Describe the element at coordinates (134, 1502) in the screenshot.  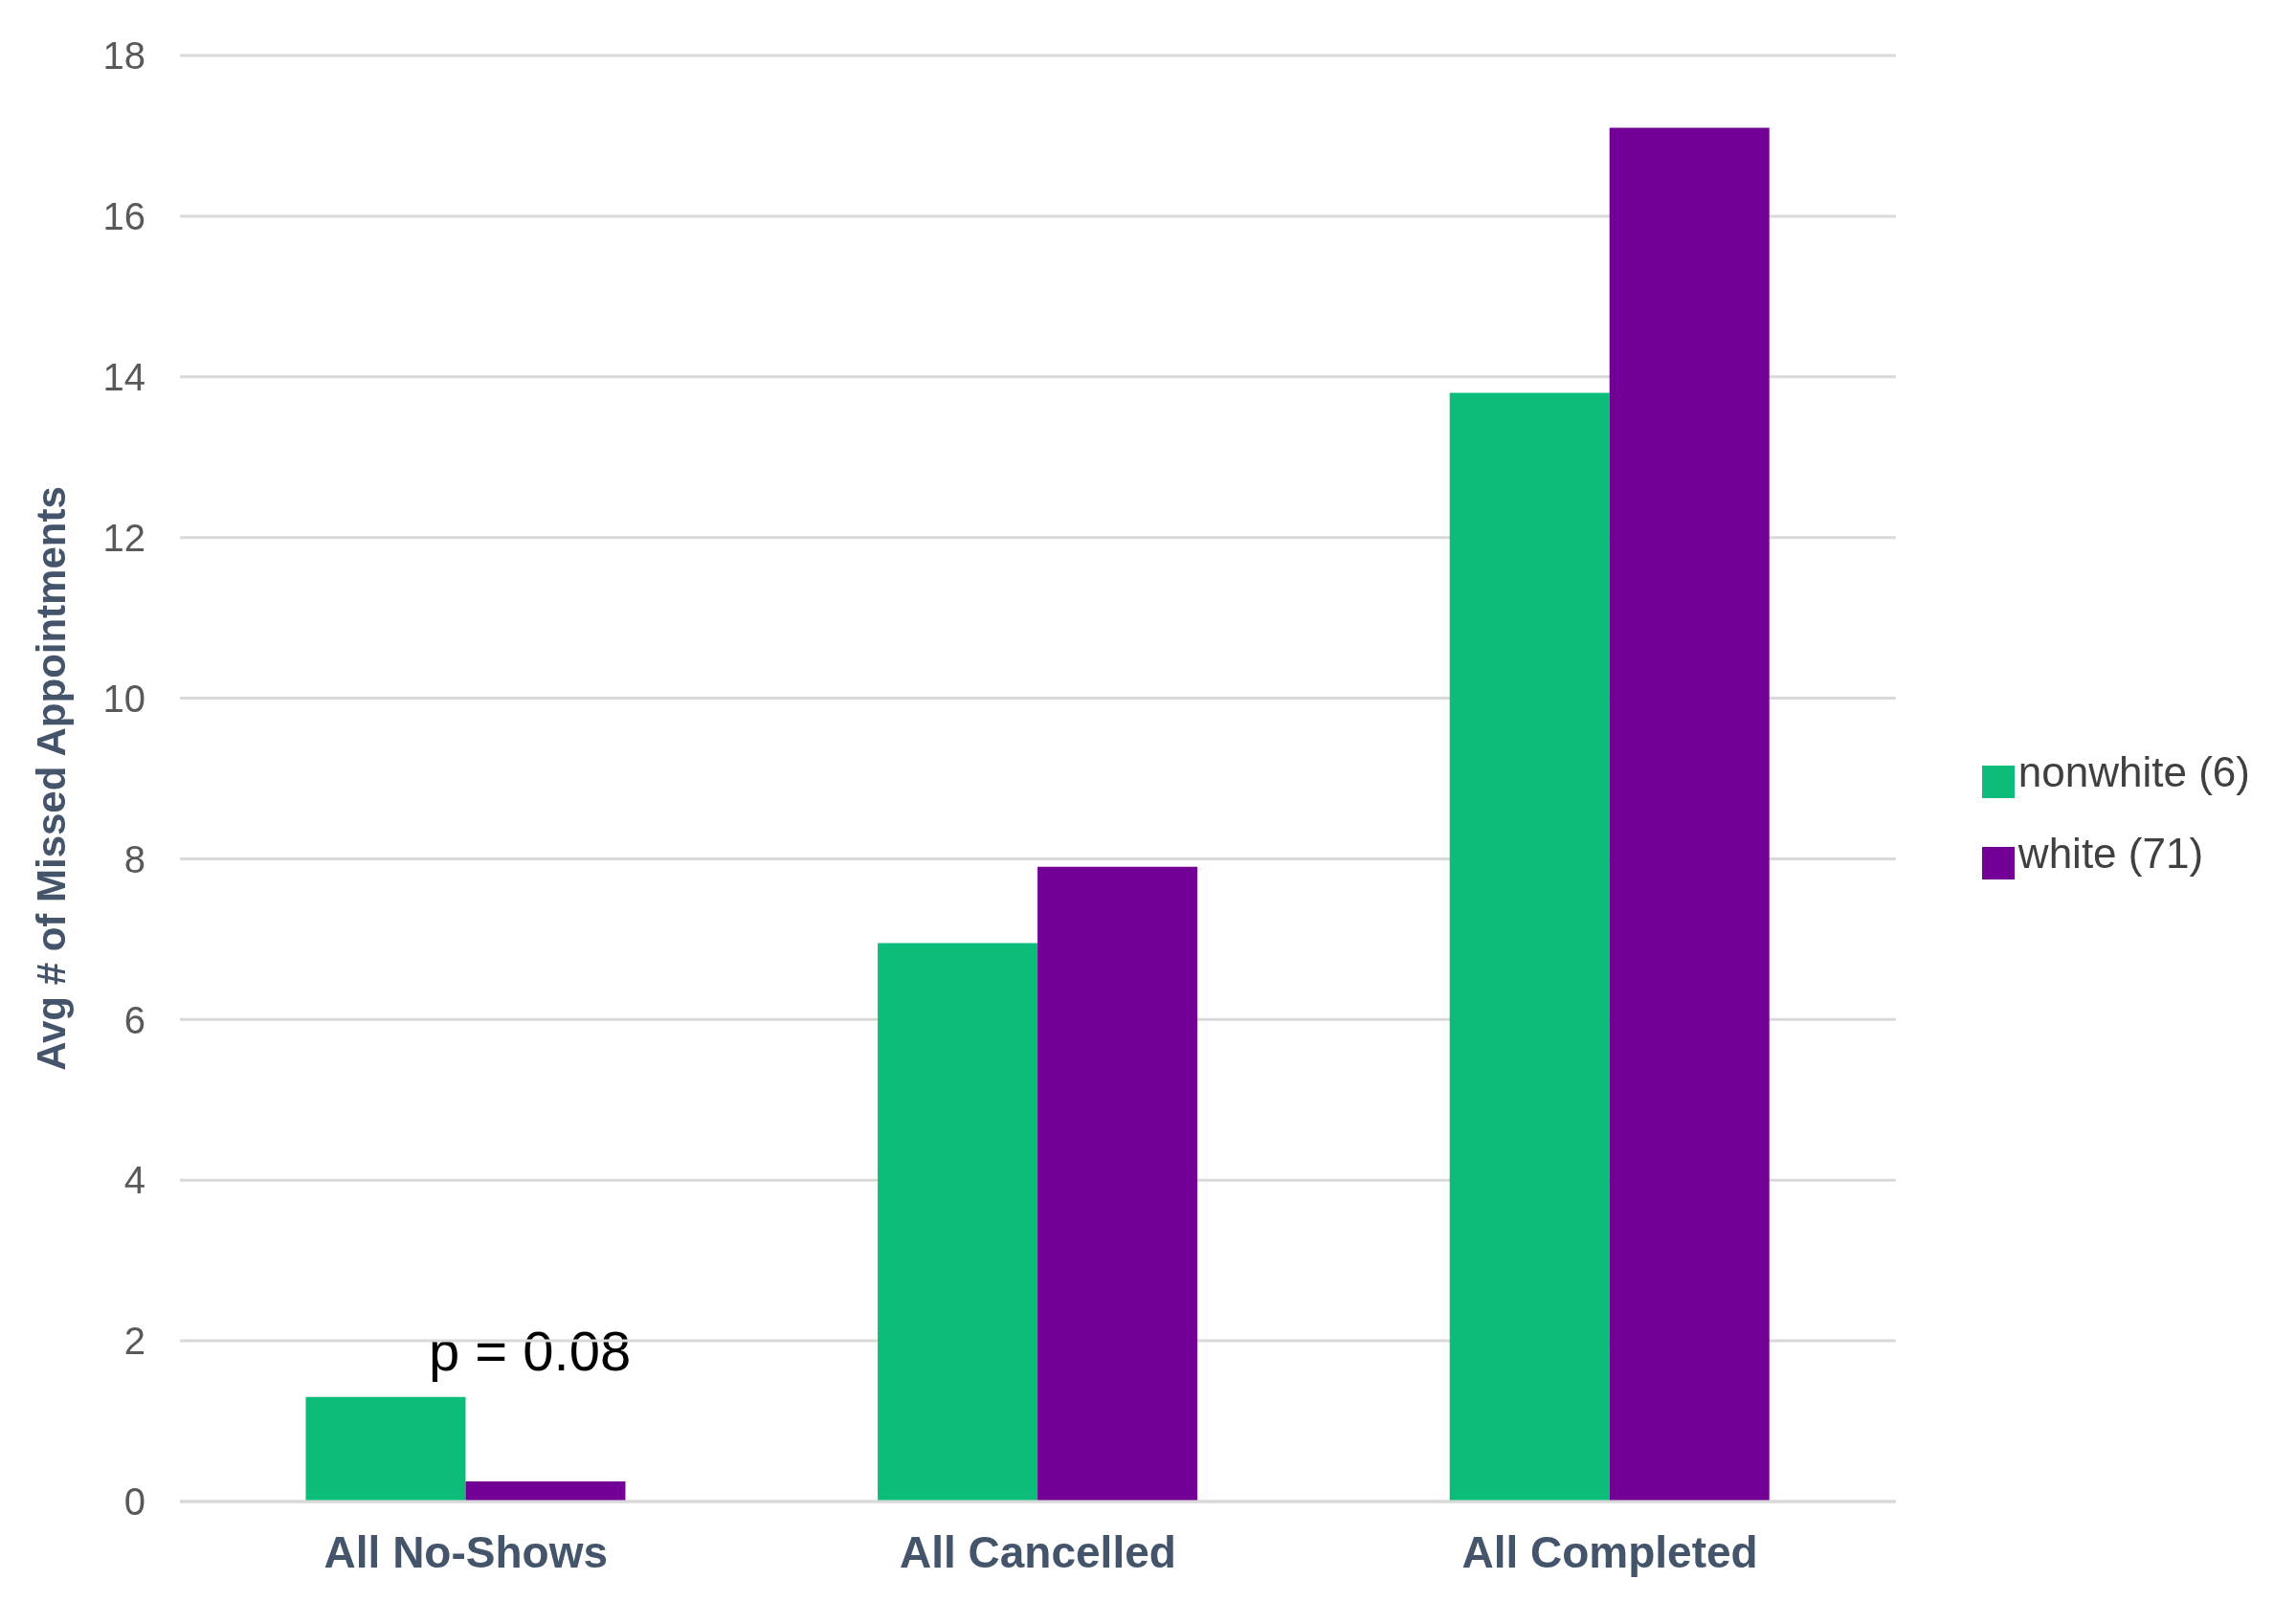
I see `y-tick-label: 0` at that location.